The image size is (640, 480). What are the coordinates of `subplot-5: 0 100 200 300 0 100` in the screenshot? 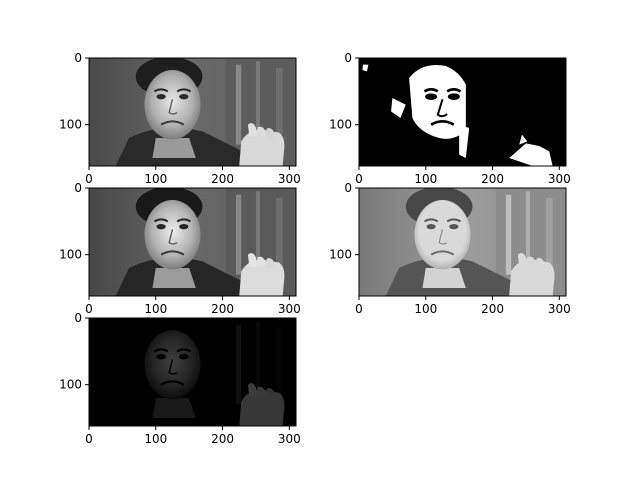 It's located at (180, 378).